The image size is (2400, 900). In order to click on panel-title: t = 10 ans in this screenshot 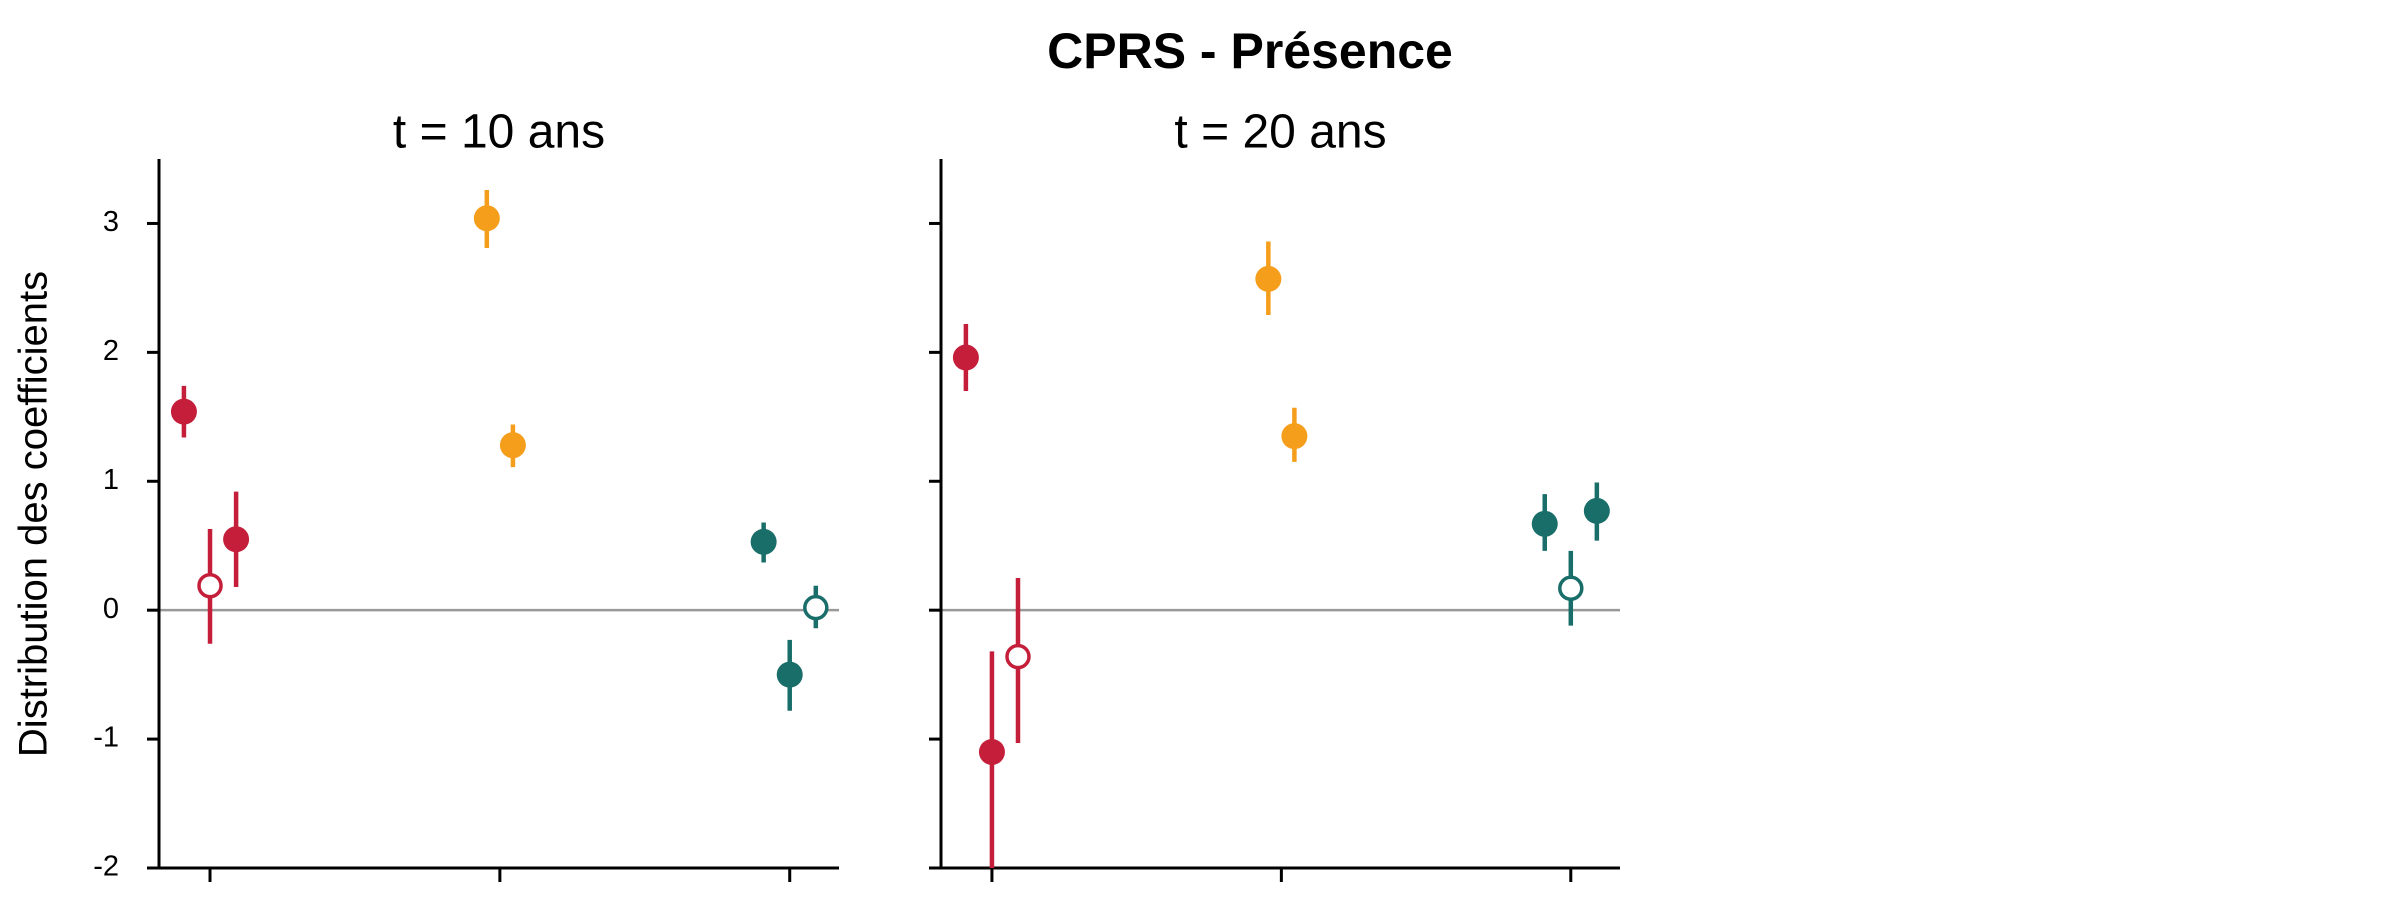, I will do `click(499, 132)`.